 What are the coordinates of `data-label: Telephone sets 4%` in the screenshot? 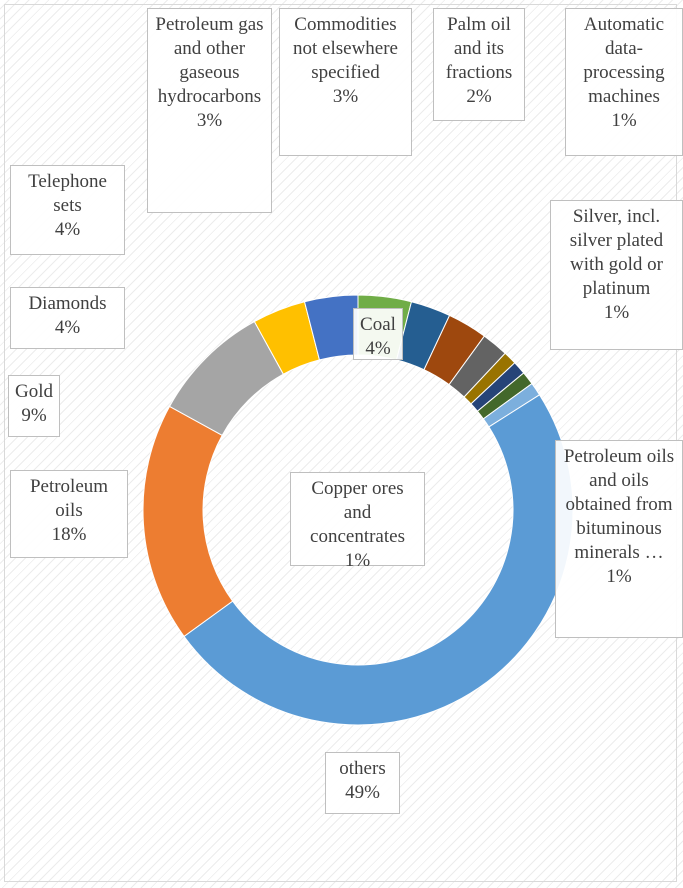 It's located at (67, 210).